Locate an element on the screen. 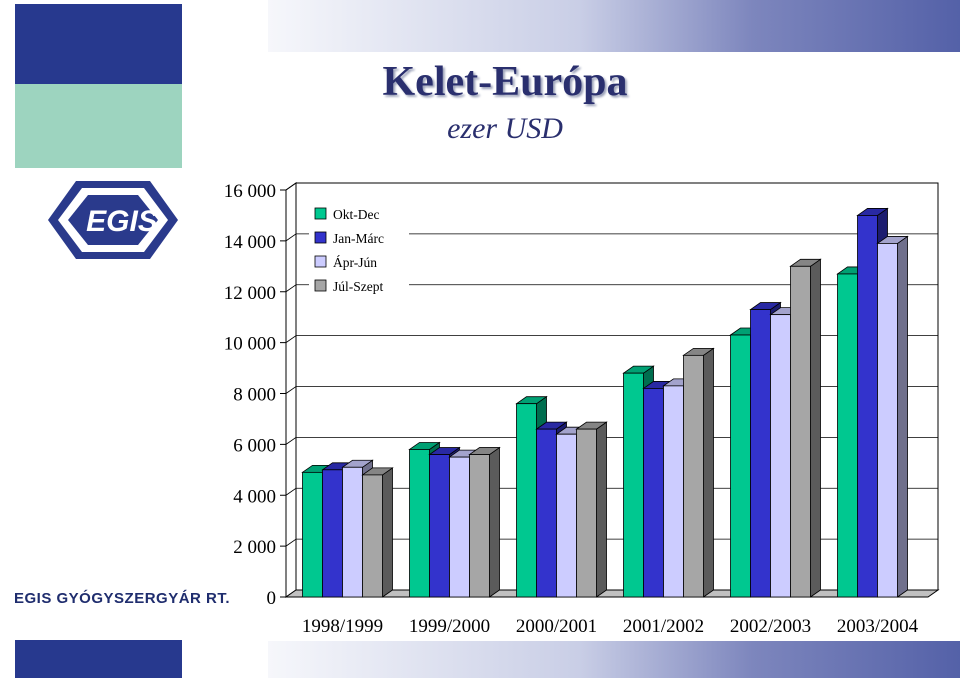 The image size is (960, 678). bottom-right-band is located at coordinates (614, 659).